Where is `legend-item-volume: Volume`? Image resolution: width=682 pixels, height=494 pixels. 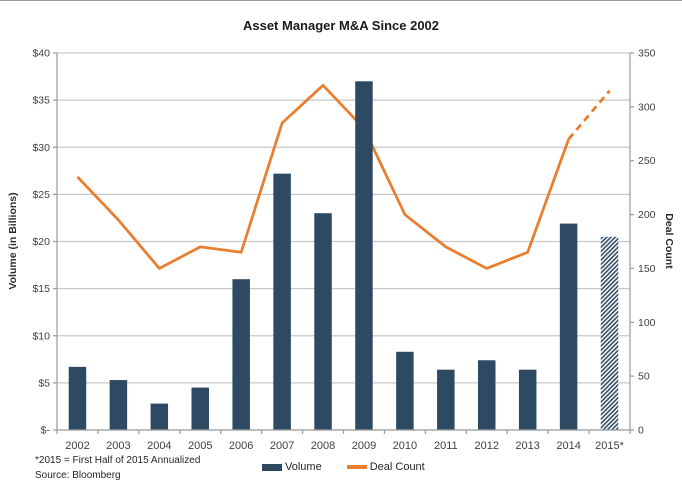 legend-item-volume: Volume is located at coordinates (292, 467).